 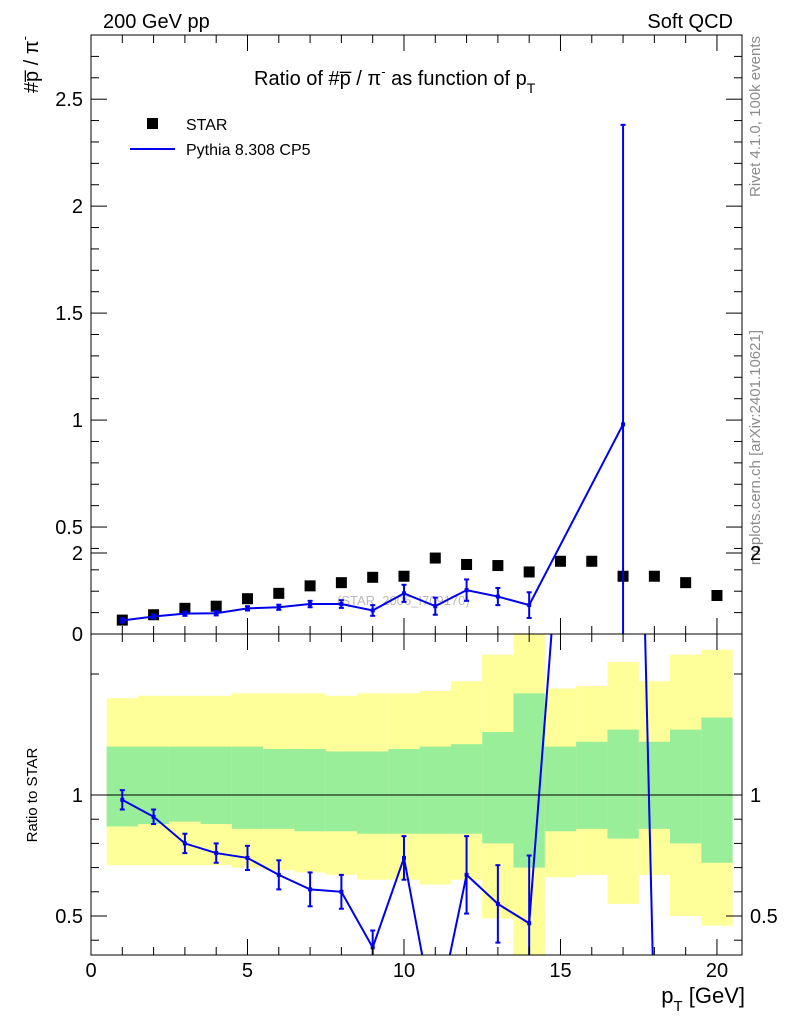 What do you see at coordinates (717, 971) in the screenshot?
I see `x-tick-label: 20` at bounding box center [717, 971].